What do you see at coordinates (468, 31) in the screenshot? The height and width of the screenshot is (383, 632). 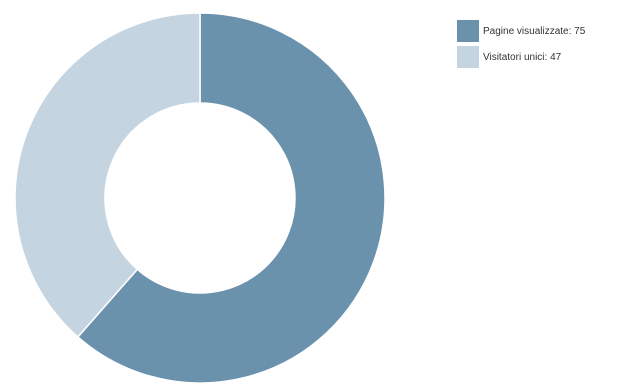 I see `legend-swatch-pagine-visualizzate` at bounding box center [468, 31].